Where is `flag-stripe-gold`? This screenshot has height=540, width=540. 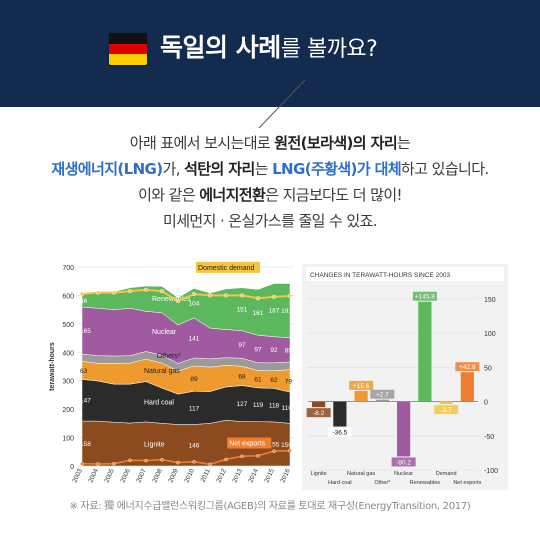
flag-stripe-gold is located at coordinates (128, 59).